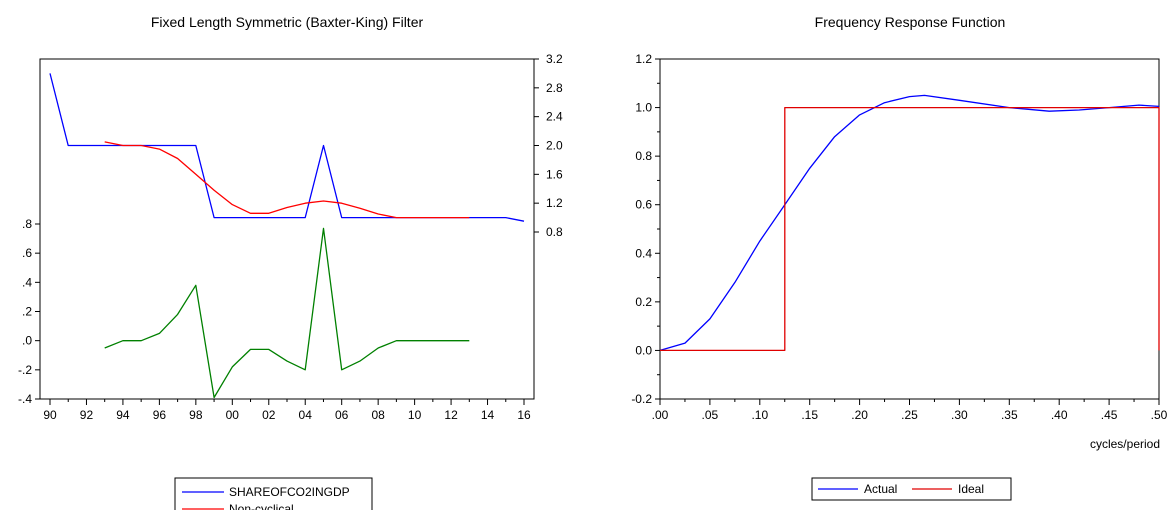  I want to click on frf-x-tick-label: .15, so click(809, 415).